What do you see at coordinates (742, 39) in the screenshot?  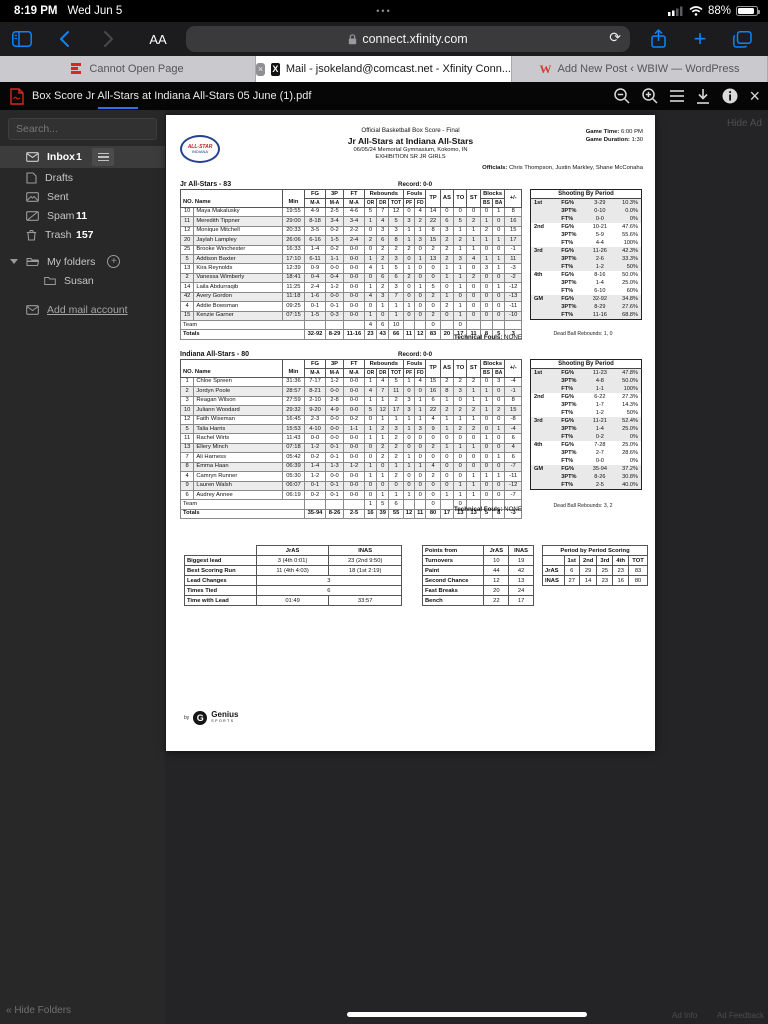 I see `tabs-overview-icon` at bounding box center [742, 39].